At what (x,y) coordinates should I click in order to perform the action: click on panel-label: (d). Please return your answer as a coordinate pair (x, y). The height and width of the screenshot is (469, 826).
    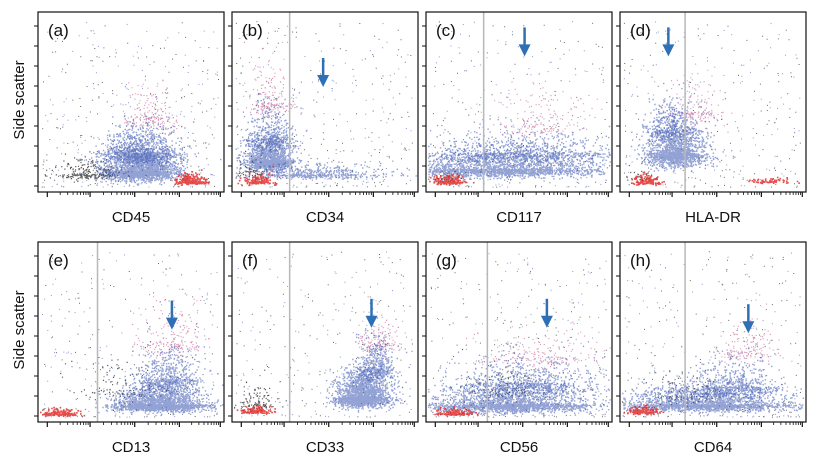
    Looking at the image, I should click on (640, 30).